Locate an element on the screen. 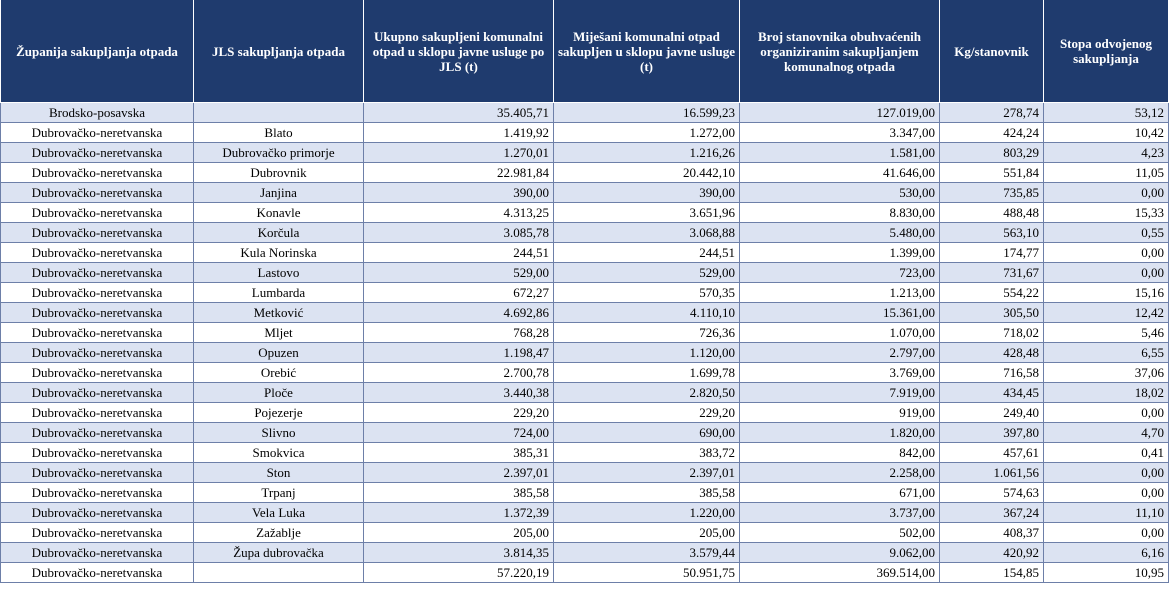 This screenshot has width=1171, height=602. cell-stopa: 11,05 is located at coordinates (1106, 172).